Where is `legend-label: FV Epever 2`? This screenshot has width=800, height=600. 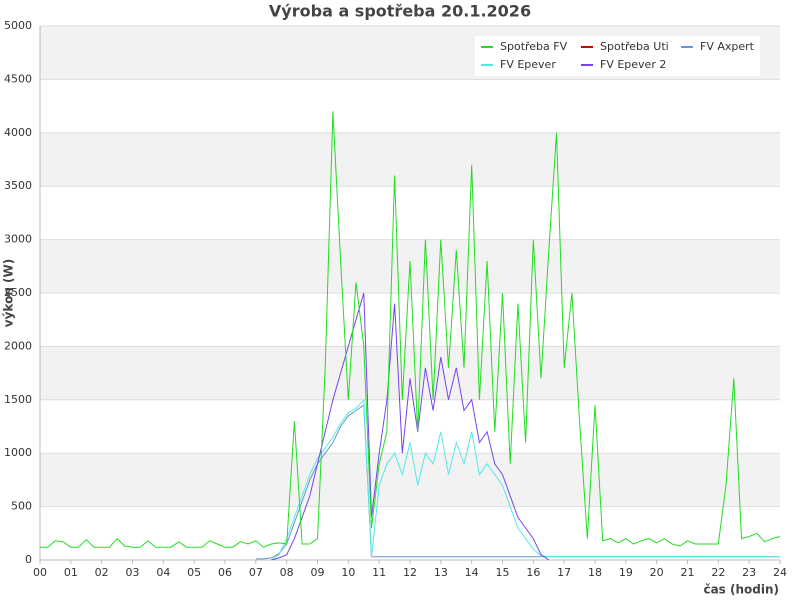
legend-label: FV Epever 2 is located at coordinates (633, 64).